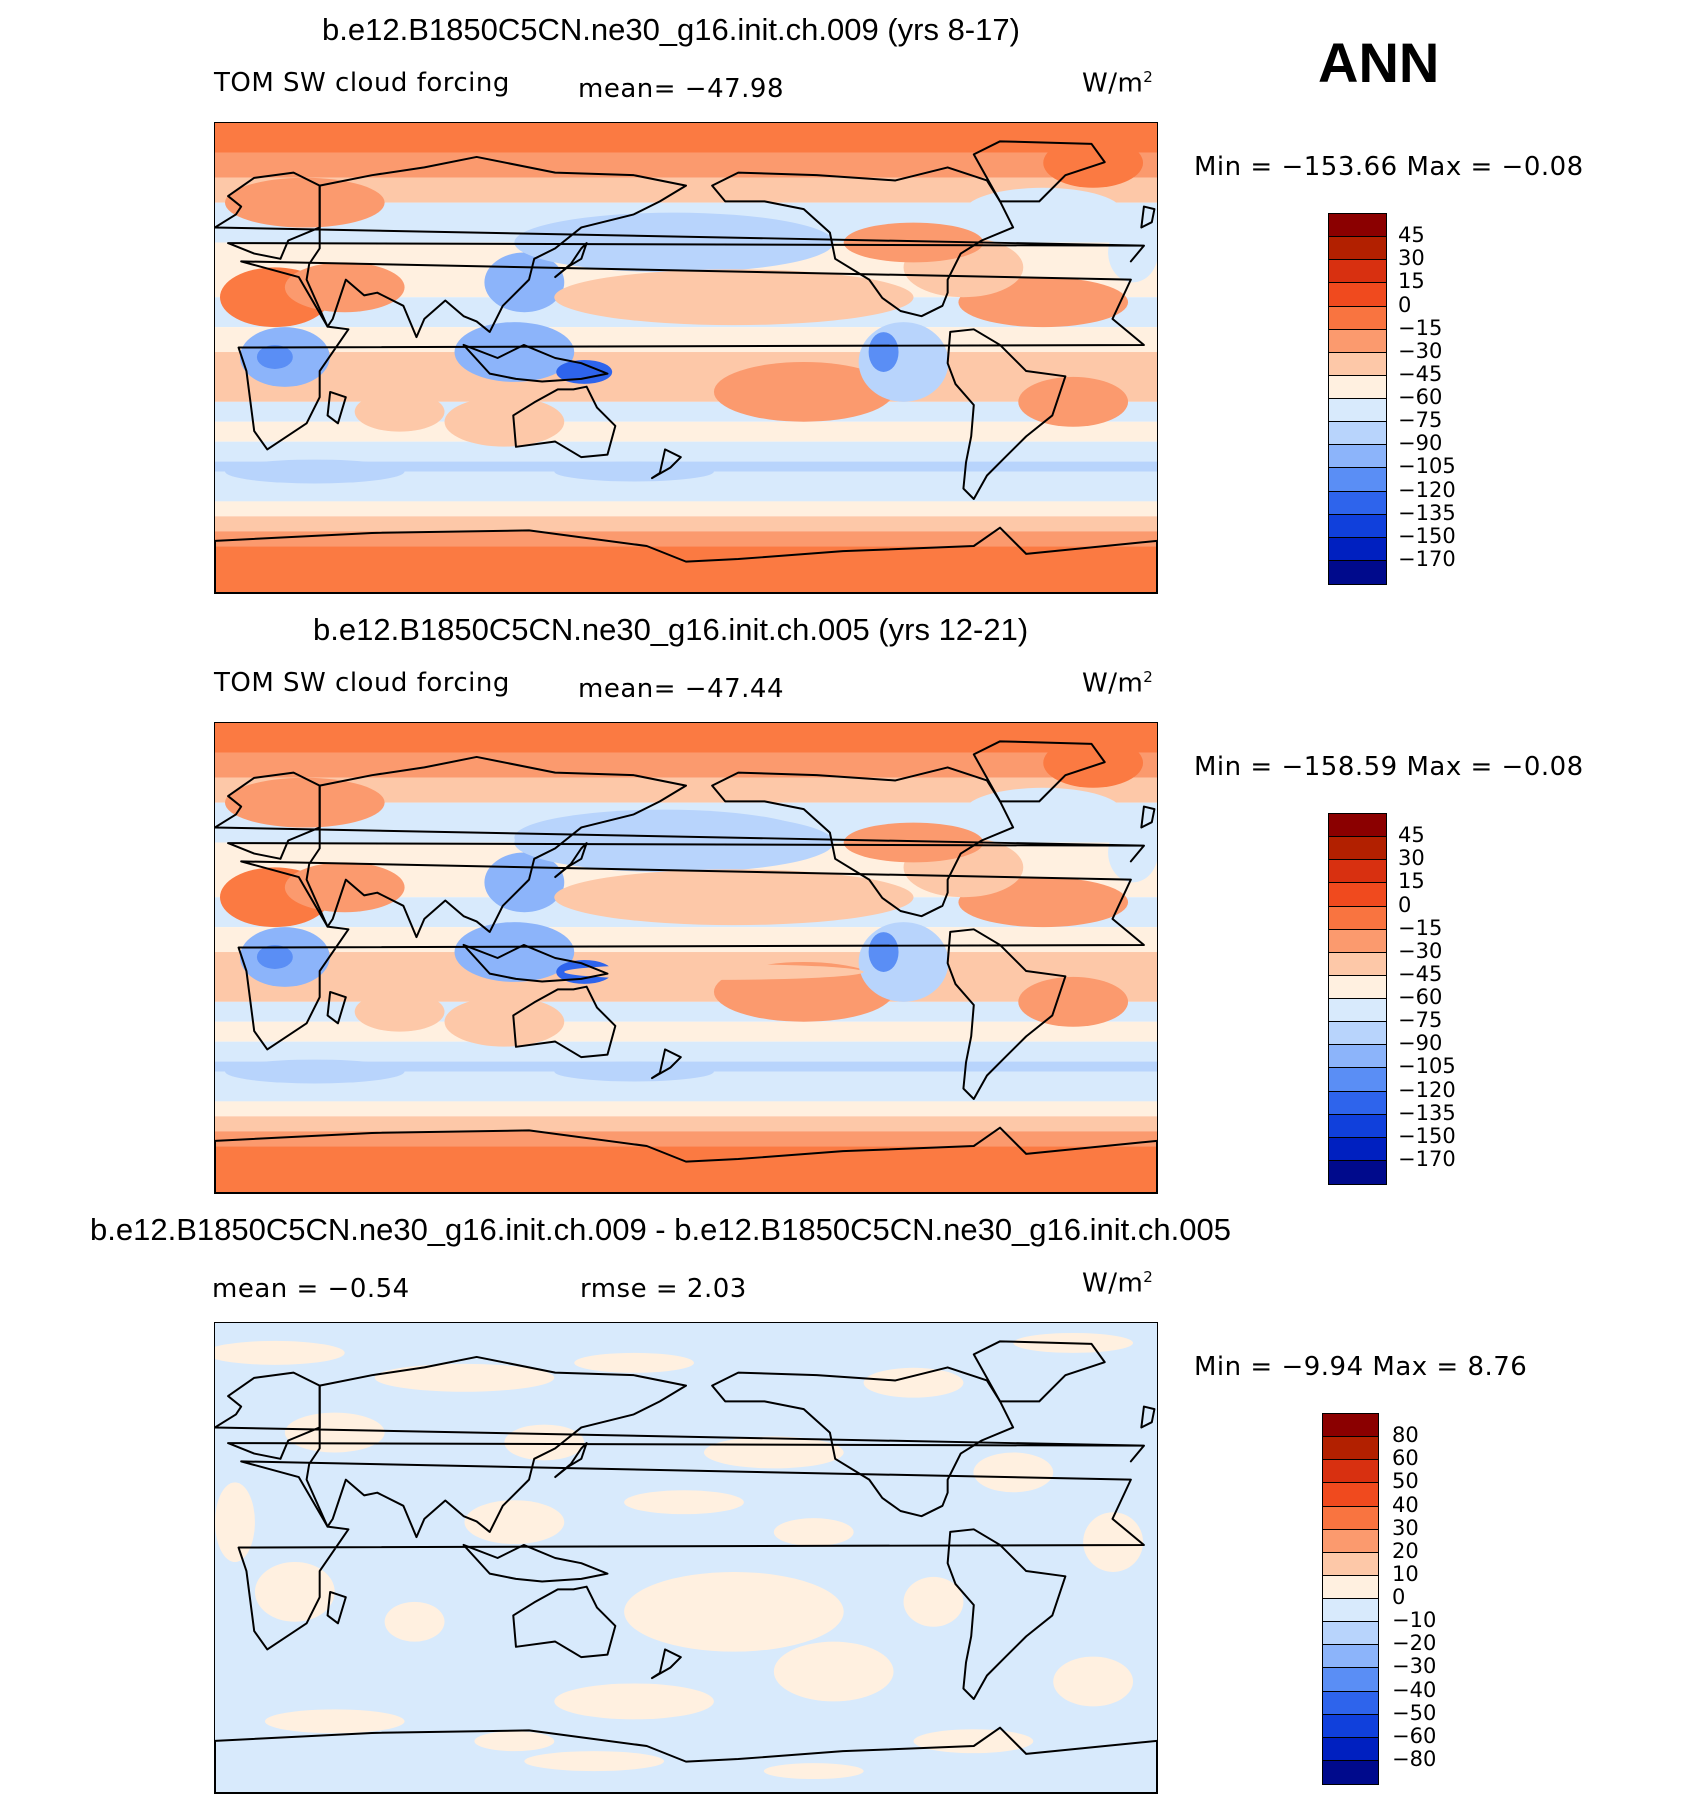  Describe the element at coordinates (1427, 1112) in the screenshot. I see `colorbar-label: −135` at that location.